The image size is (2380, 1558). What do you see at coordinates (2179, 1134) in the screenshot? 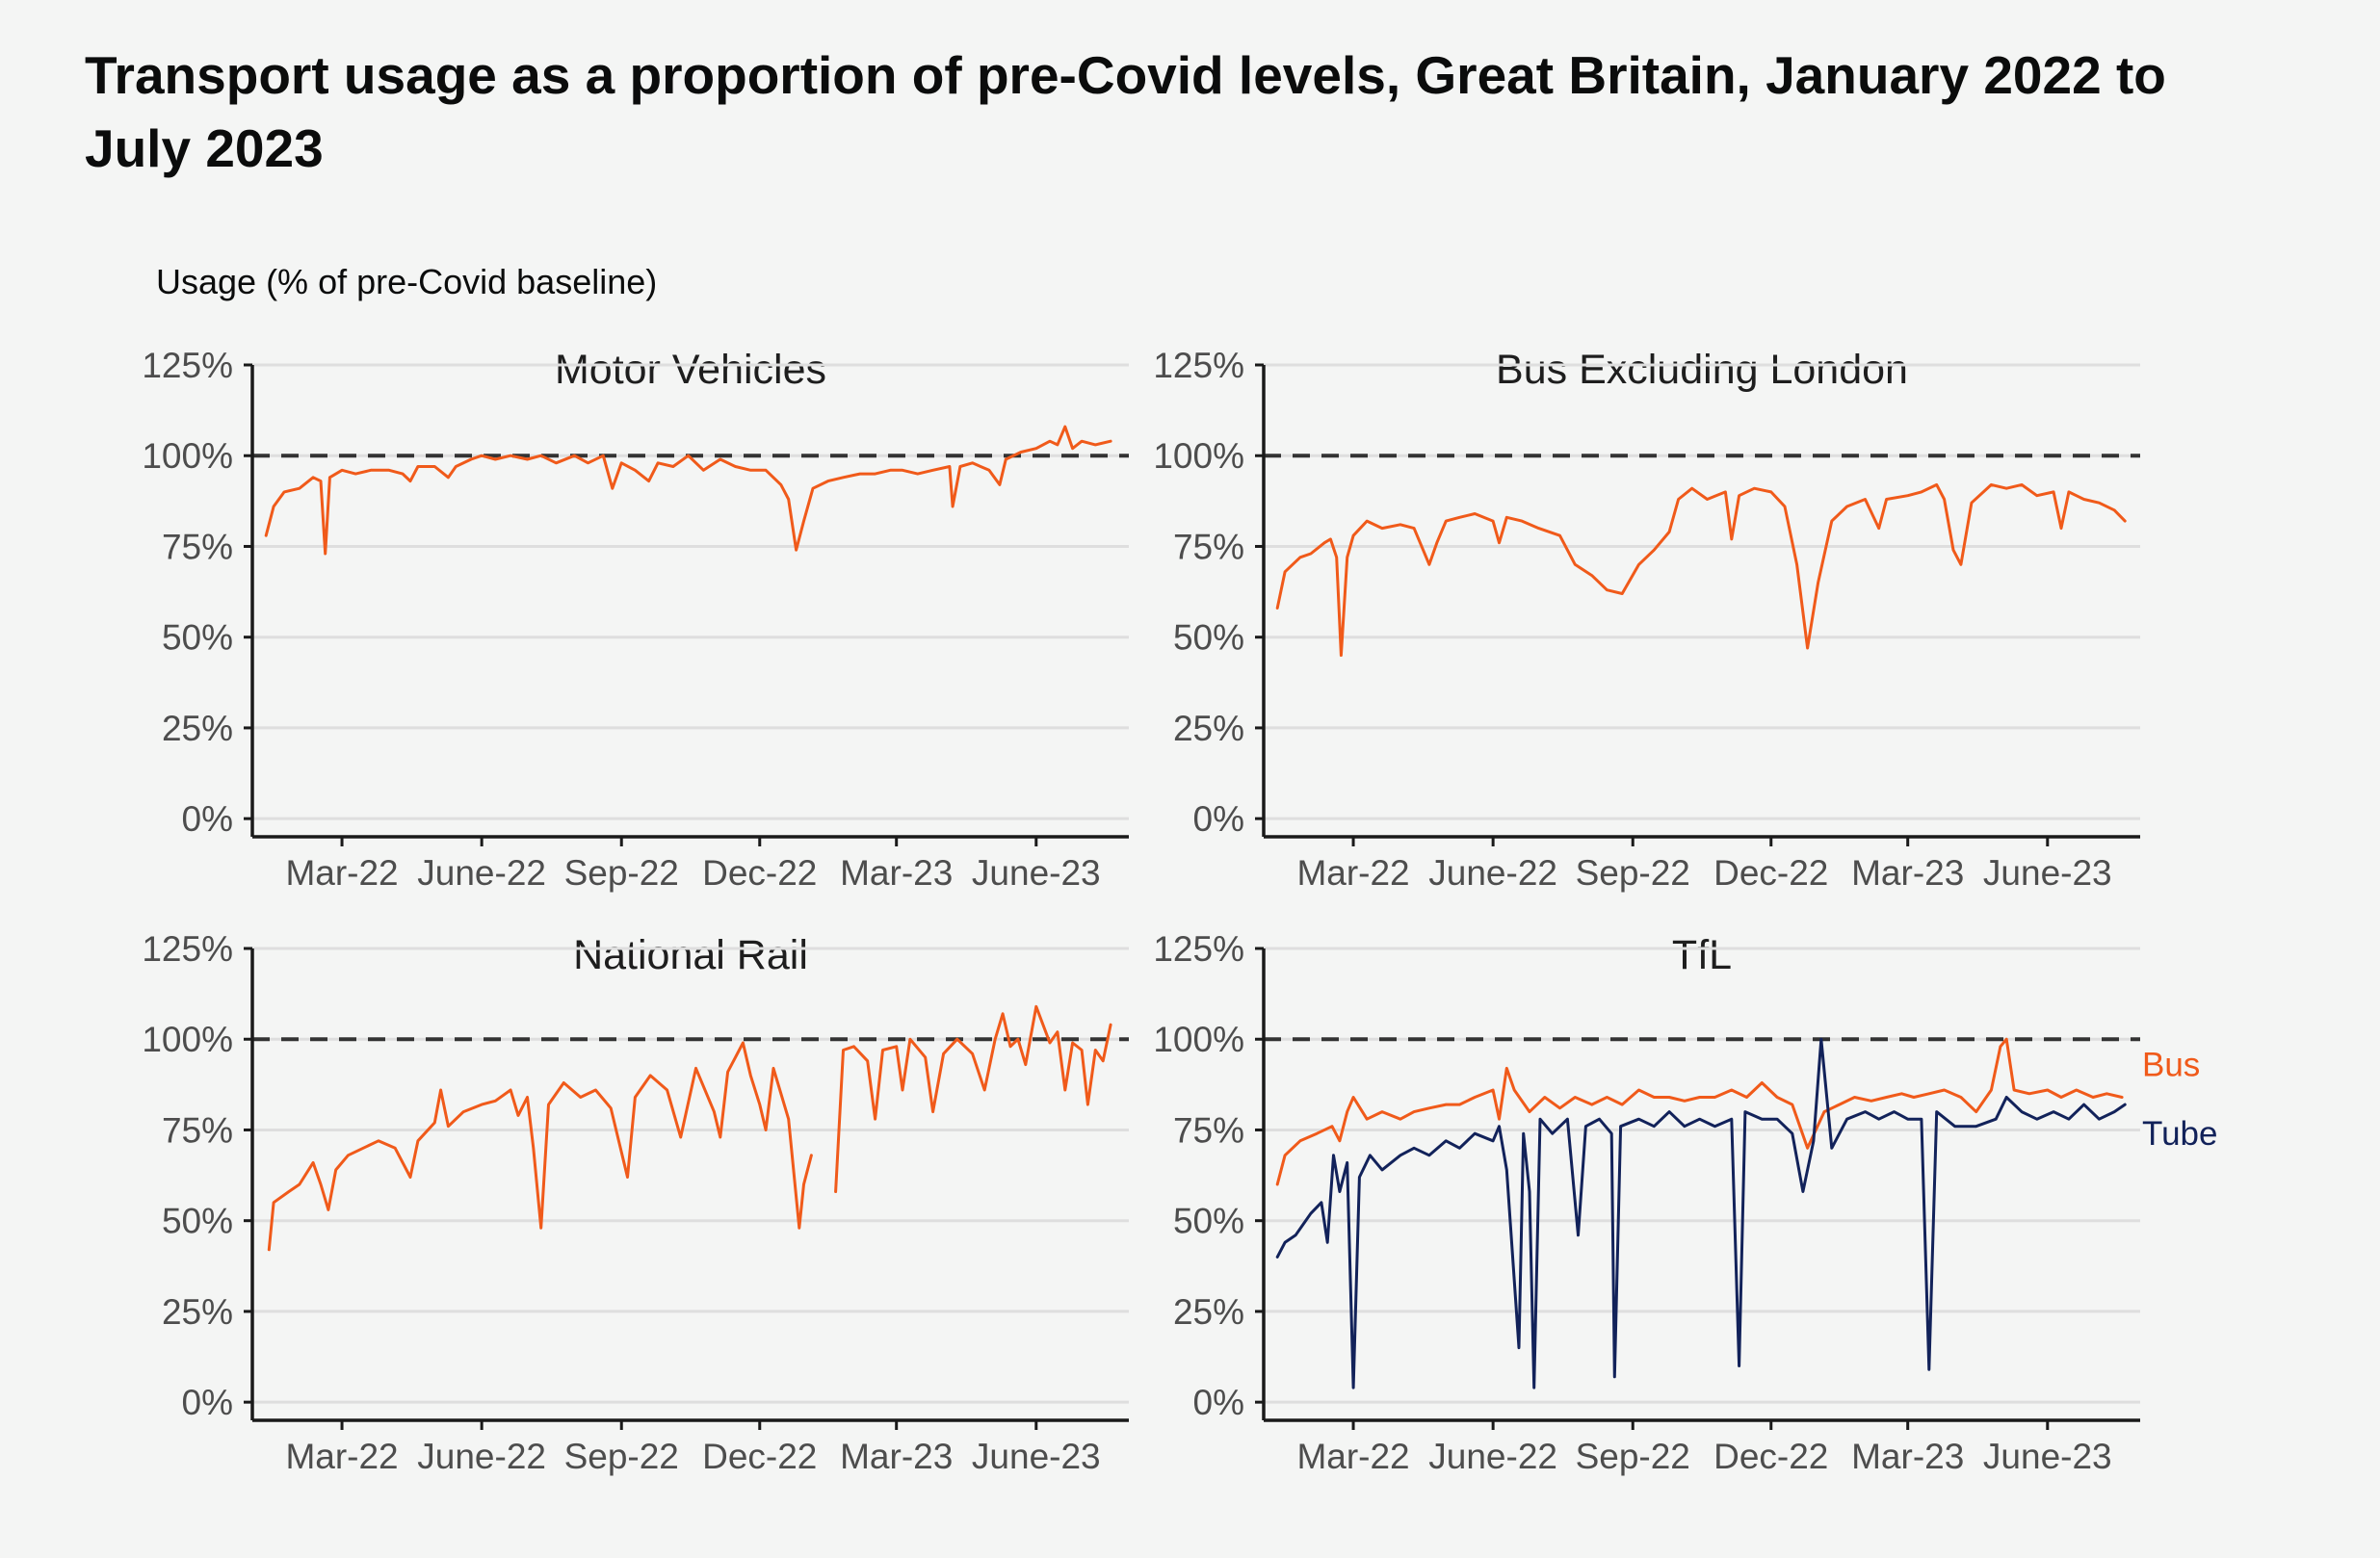
I see `series-label: Tube` at bounding box center [2179, 1134].